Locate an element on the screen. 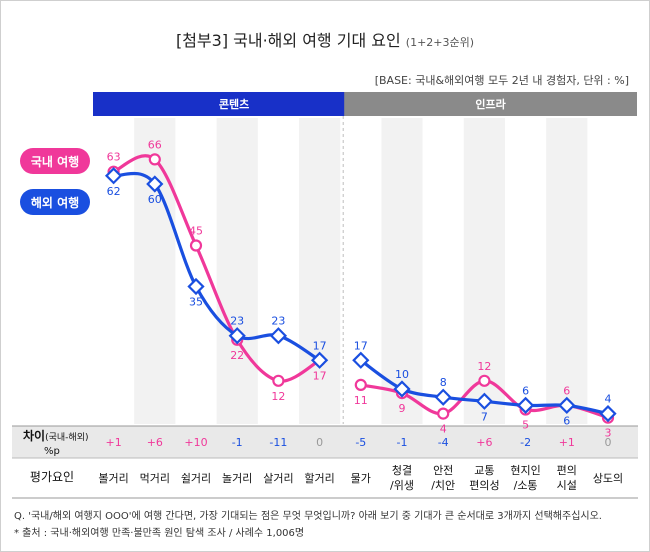 Image resolution: width=650 pixels, height=552 pixels. category-label: /치안 is located at coordinates (443, 485).